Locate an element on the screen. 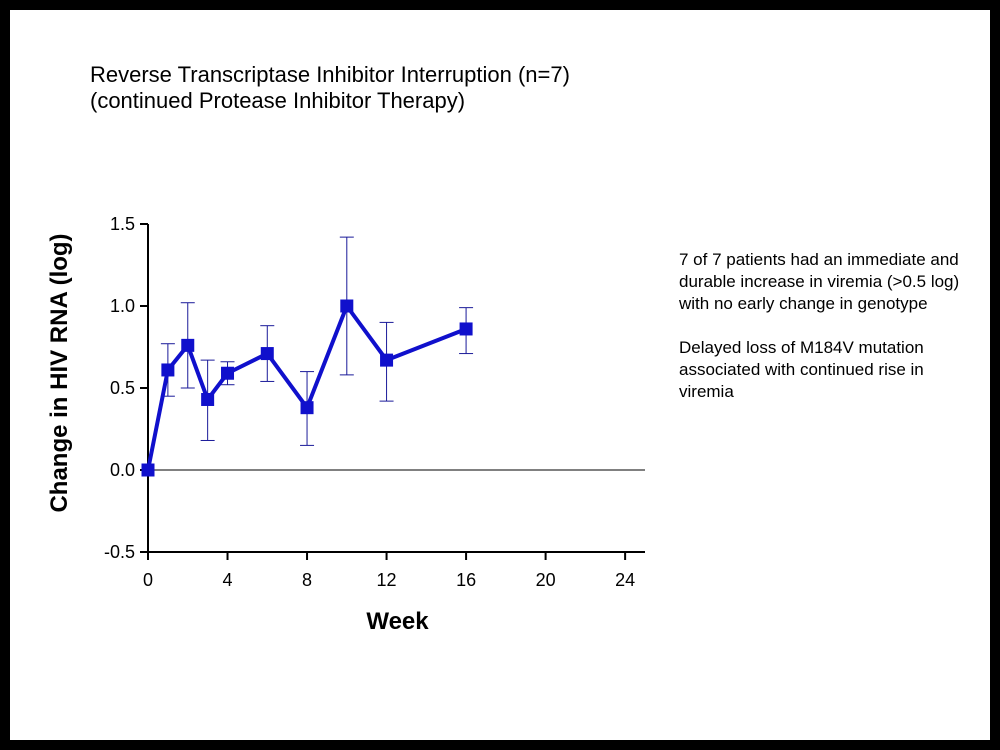 The width and height of the screenshot is (1000, 750). y-tick-label: 1.0 is located at coordinates (122, 306).